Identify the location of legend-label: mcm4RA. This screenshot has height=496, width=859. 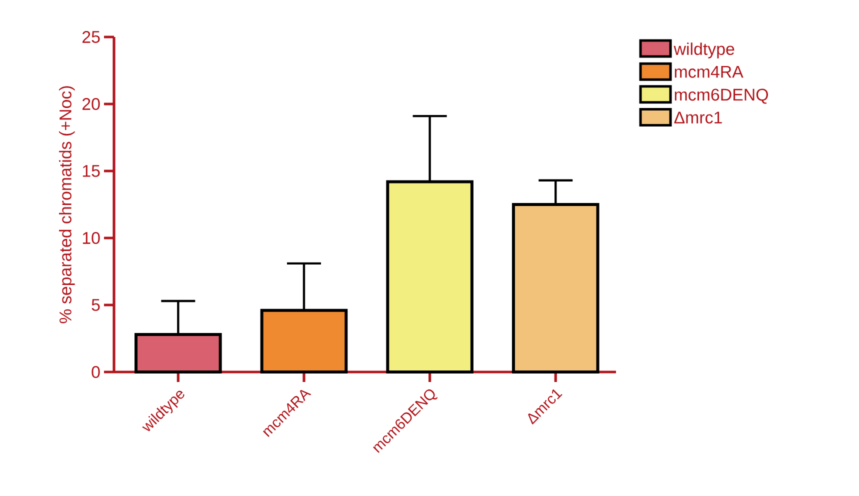
(709, 72).